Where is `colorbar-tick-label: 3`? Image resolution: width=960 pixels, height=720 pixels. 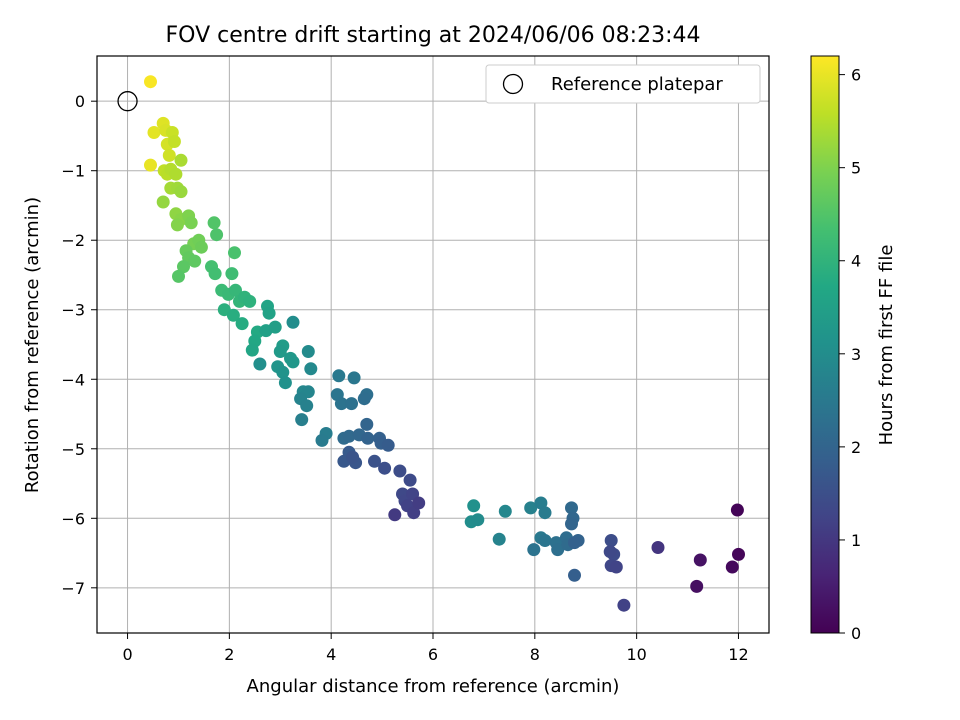
colorbar-tick-label: 3 is located at coordinates (856, 354).